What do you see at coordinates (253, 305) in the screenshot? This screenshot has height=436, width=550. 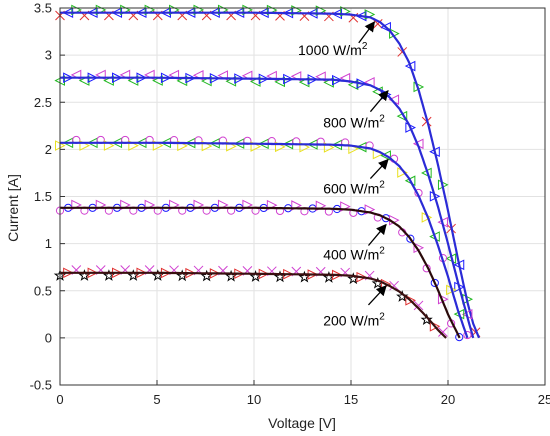 I see `model-line` at bounding box center [253, 305].